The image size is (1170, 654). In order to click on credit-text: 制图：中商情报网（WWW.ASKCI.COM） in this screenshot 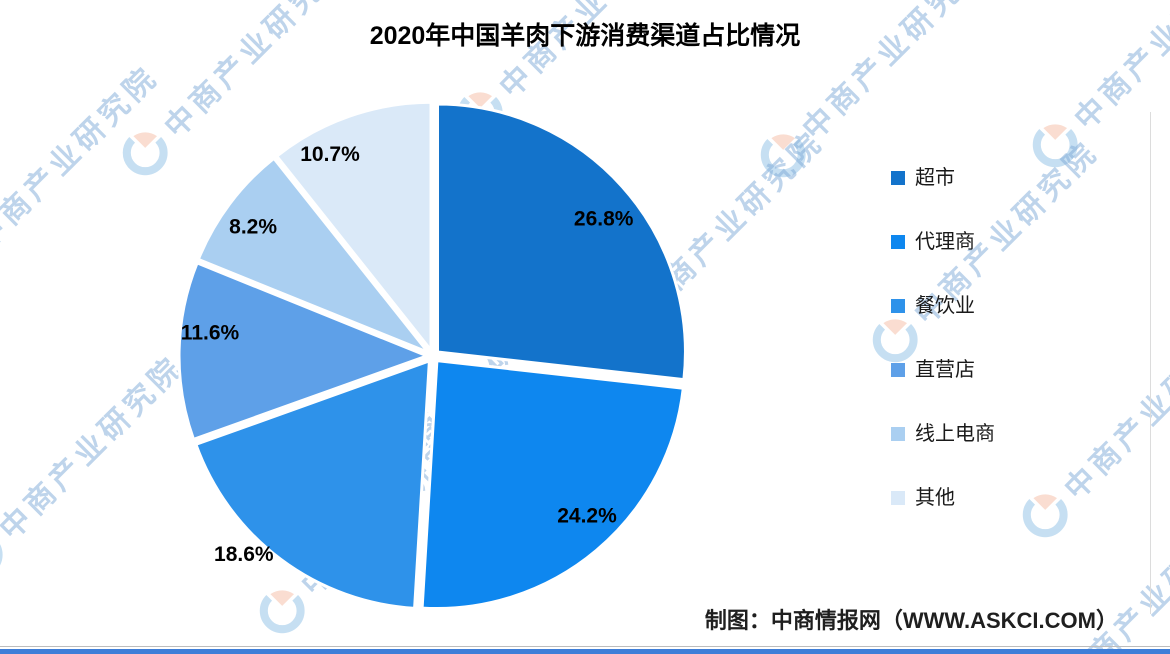, I will do `click(911, 620)`.